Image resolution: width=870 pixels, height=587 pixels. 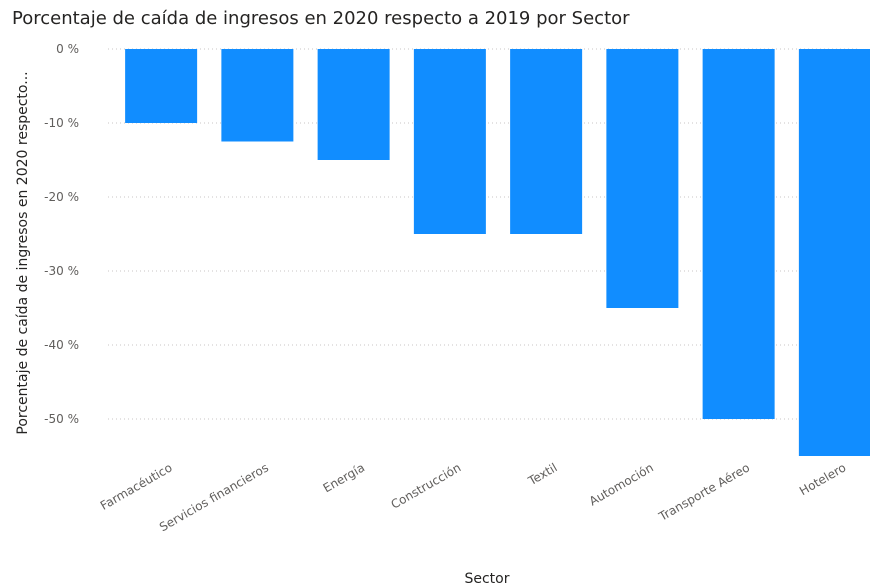 I want to click on y-tick-label: -10 %, so click(x=61, y=123).